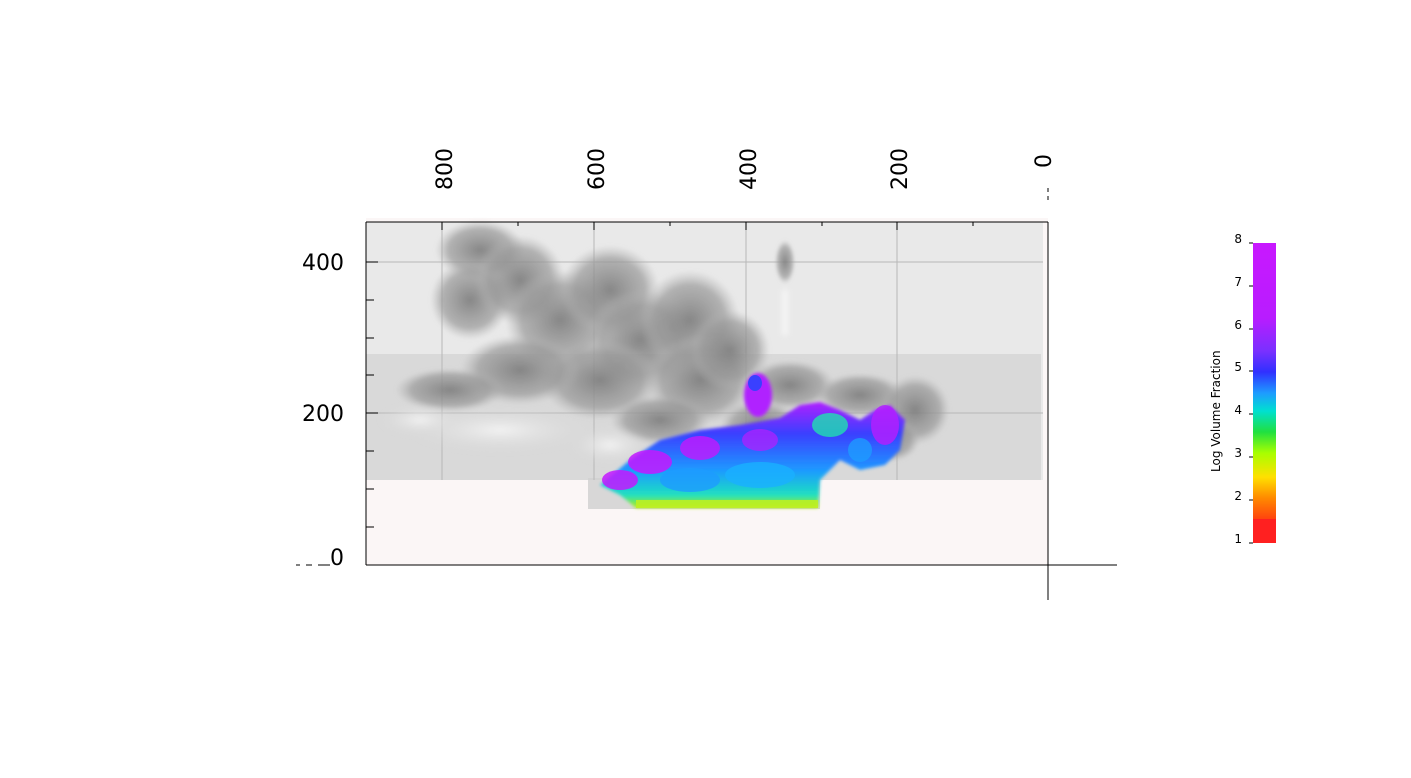 The image size is (1411, 778). I want to click on y-tick-label: 400, so click(323, 263).